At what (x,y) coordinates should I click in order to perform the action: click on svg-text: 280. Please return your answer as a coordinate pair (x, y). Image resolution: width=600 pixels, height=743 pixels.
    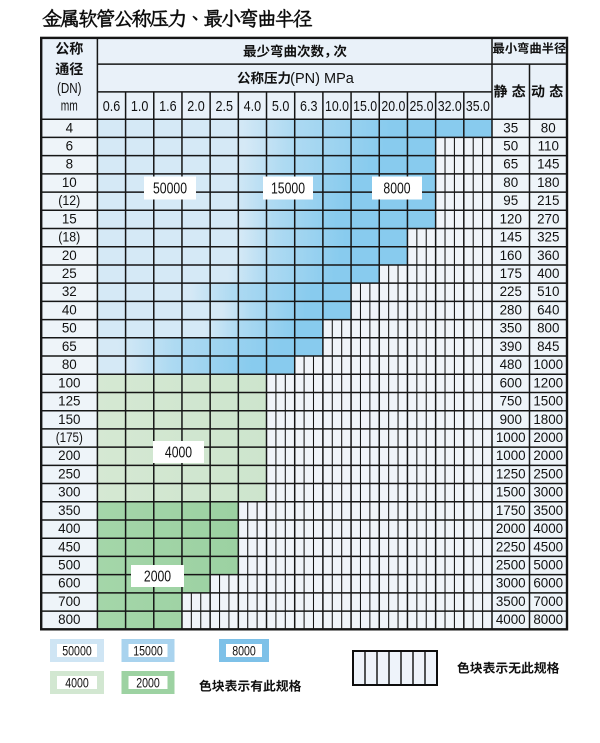
    Looking at the image, I should click on (511, 309).